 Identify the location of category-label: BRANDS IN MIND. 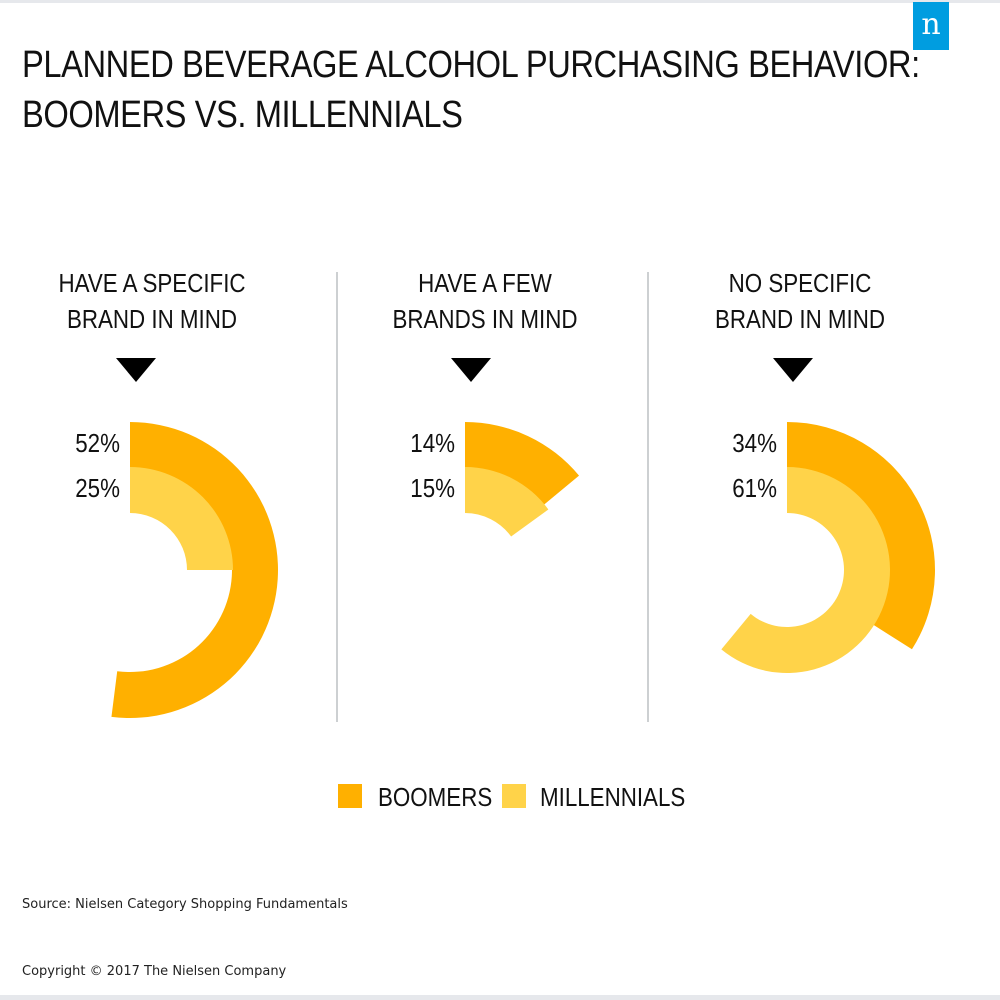
(484, 319).